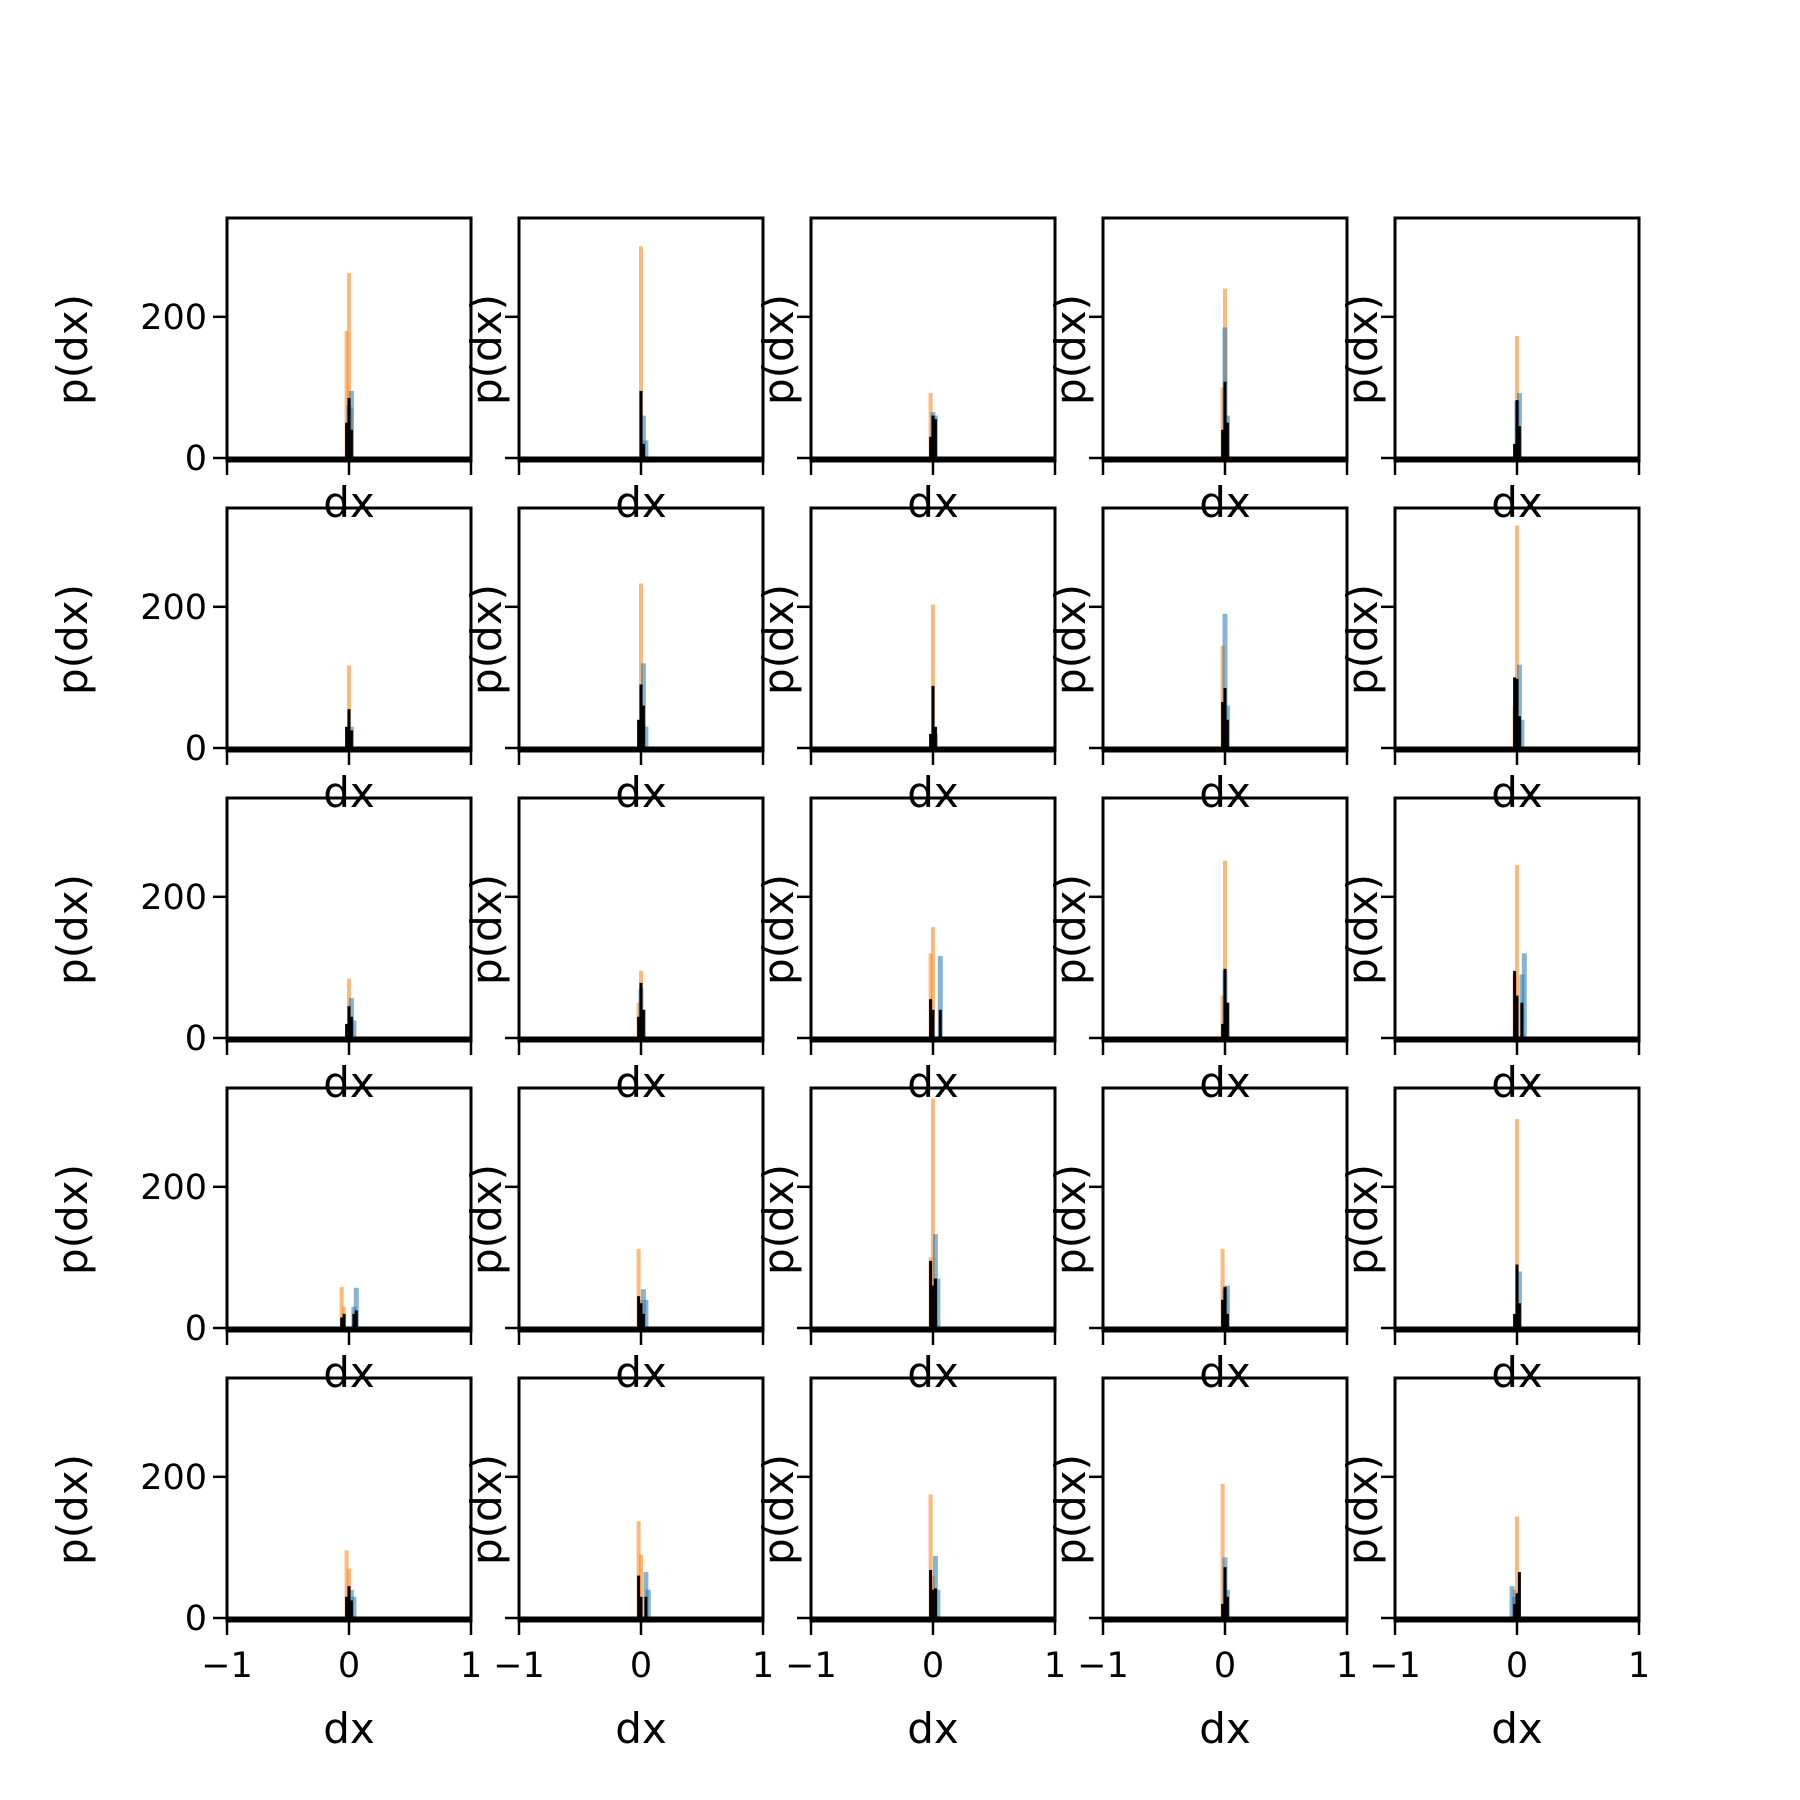 This screenshot has width=1800, height=1800. I want to click on subplot-5-3: −1 0 1 dx p(dx), so click(910, 1564).